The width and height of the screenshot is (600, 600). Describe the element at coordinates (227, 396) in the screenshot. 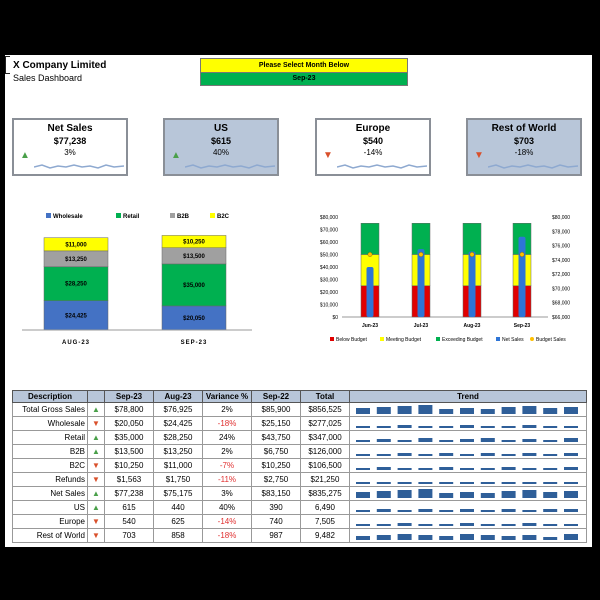

I see `column-header: Variance %` at that location.